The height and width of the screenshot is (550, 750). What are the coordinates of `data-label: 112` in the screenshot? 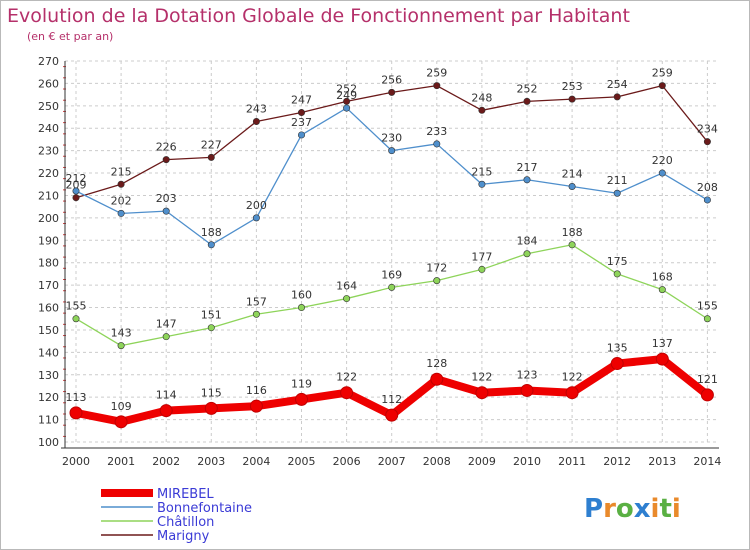 It's located at (391, 399).